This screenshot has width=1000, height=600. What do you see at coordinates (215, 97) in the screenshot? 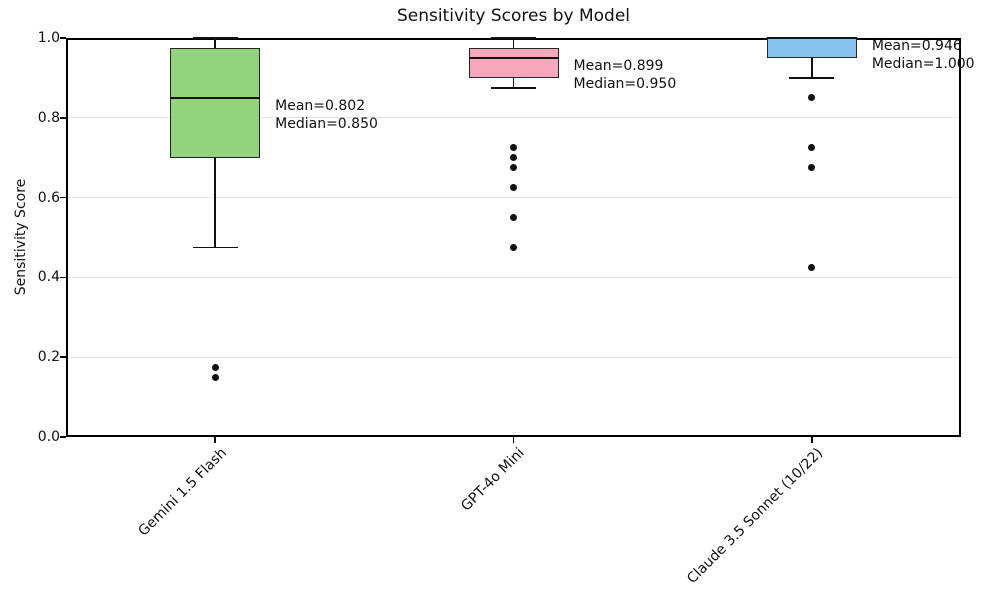
I see `median-line-gemini-1-5-flash` at bounding box center [215, 97].